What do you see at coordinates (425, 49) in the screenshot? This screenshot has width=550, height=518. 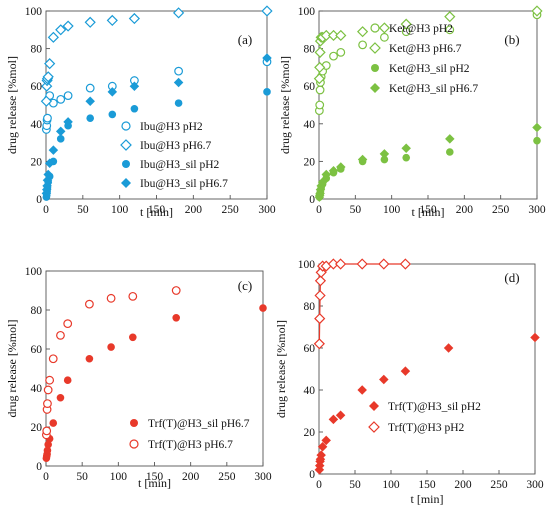 I see `legend-label: Ket@H3 pH6.7` at bounding box center [425, 49].